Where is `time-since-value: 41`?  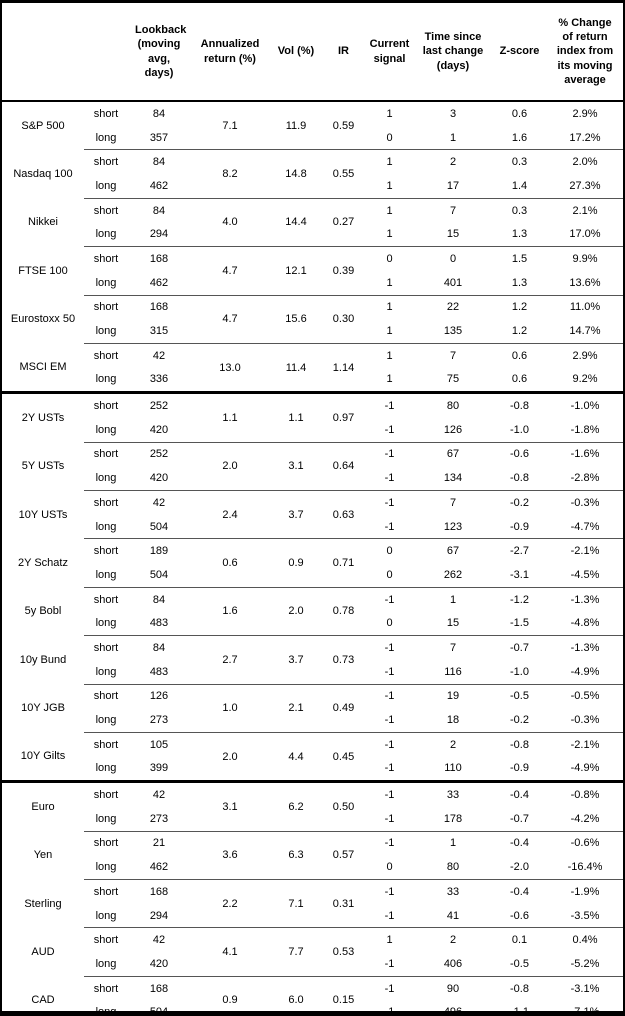
time-since-value: 41 is located at coordinates (453, 916).